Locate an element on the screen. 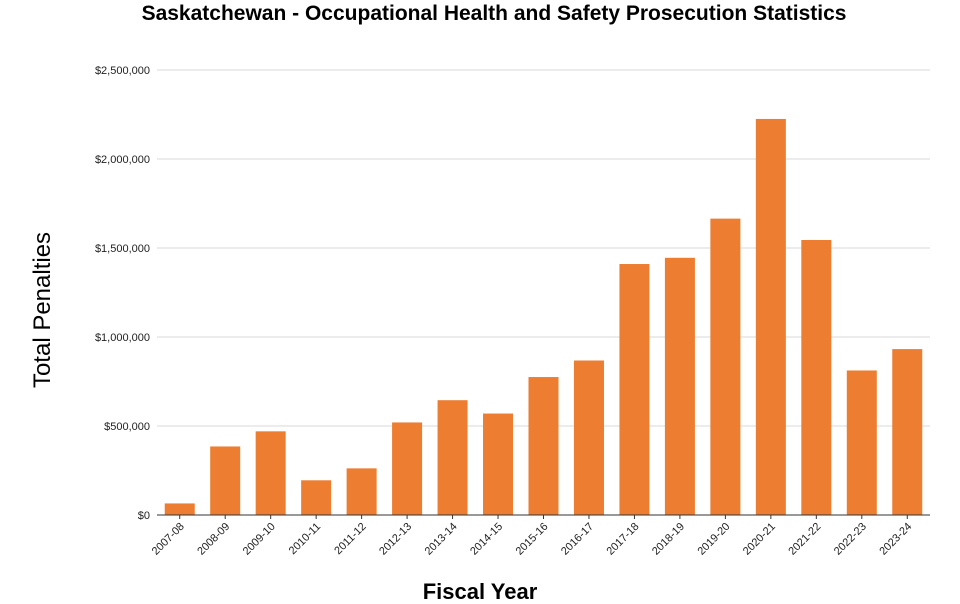 The height and width of the screenshot is (604, 960). x-axis-title: Fiscal Year is located at coordinates (480, 591).